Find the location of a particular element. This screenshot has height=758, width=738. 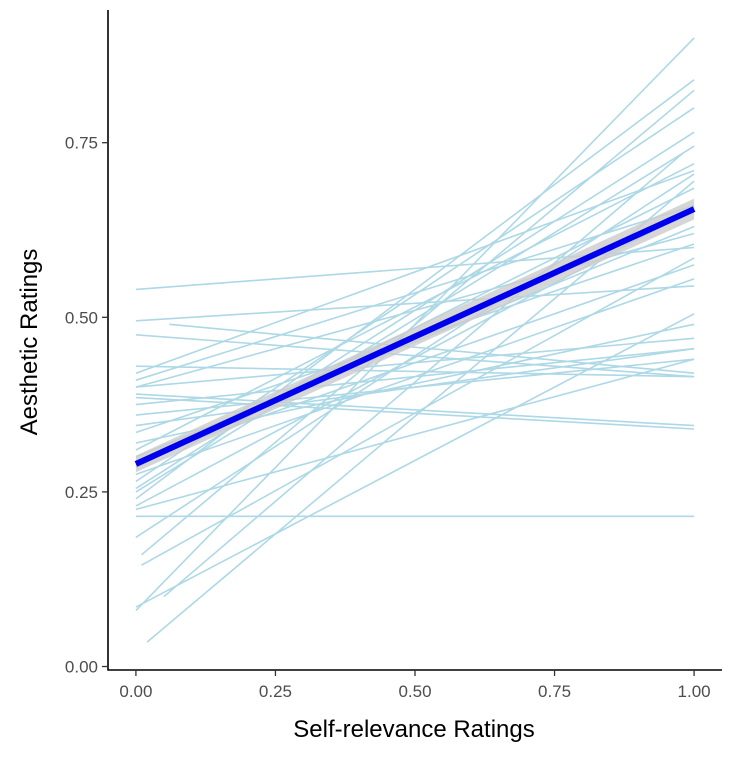

x-tick-label-4: 1.00 is located at coordinates (694, 691).